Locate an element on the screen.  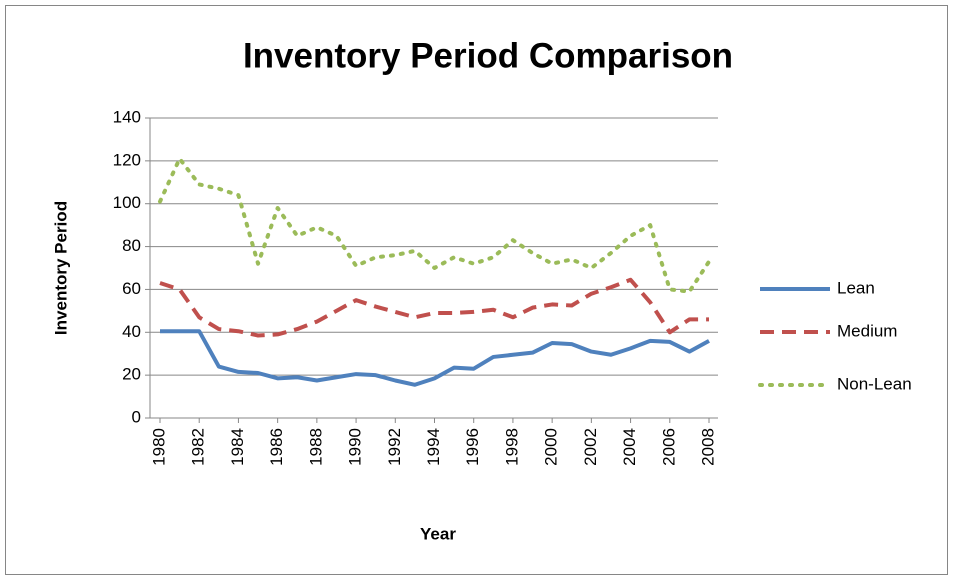
x-tick-label: 1980 is located at coordinates (158, 447).